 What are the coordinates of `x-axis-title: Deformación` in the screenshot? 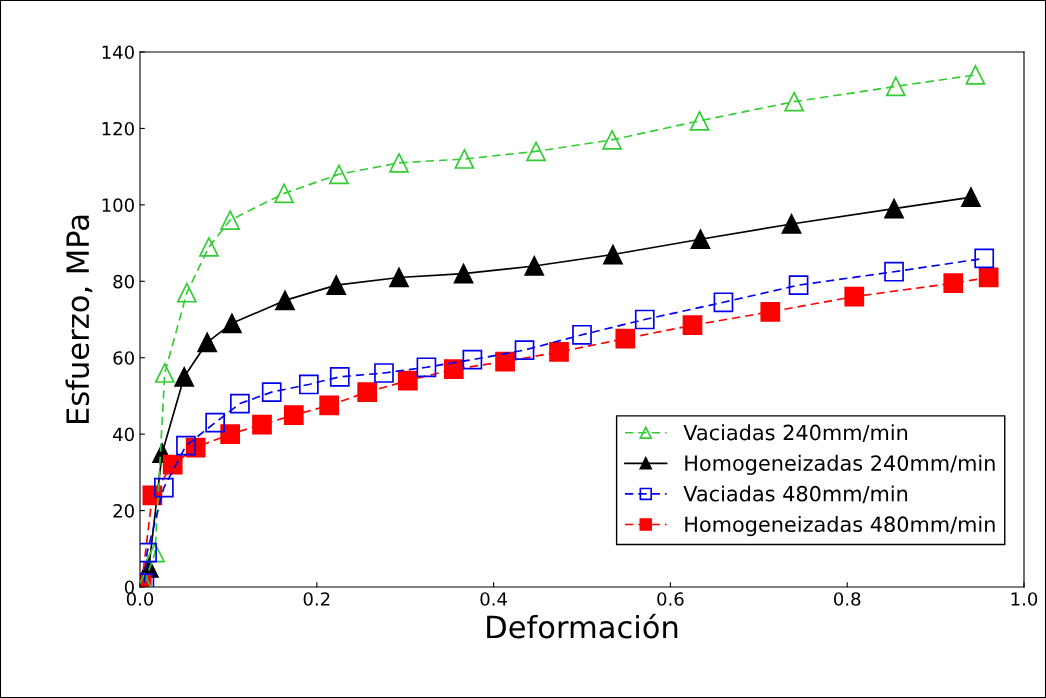 It's located at (582, 626).